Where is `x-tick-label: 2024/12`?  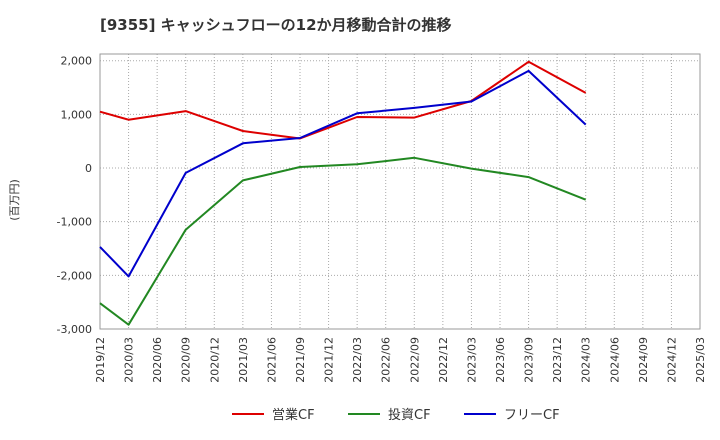
x-tick-label: 2024/12 is located at coordinates (671, 360).